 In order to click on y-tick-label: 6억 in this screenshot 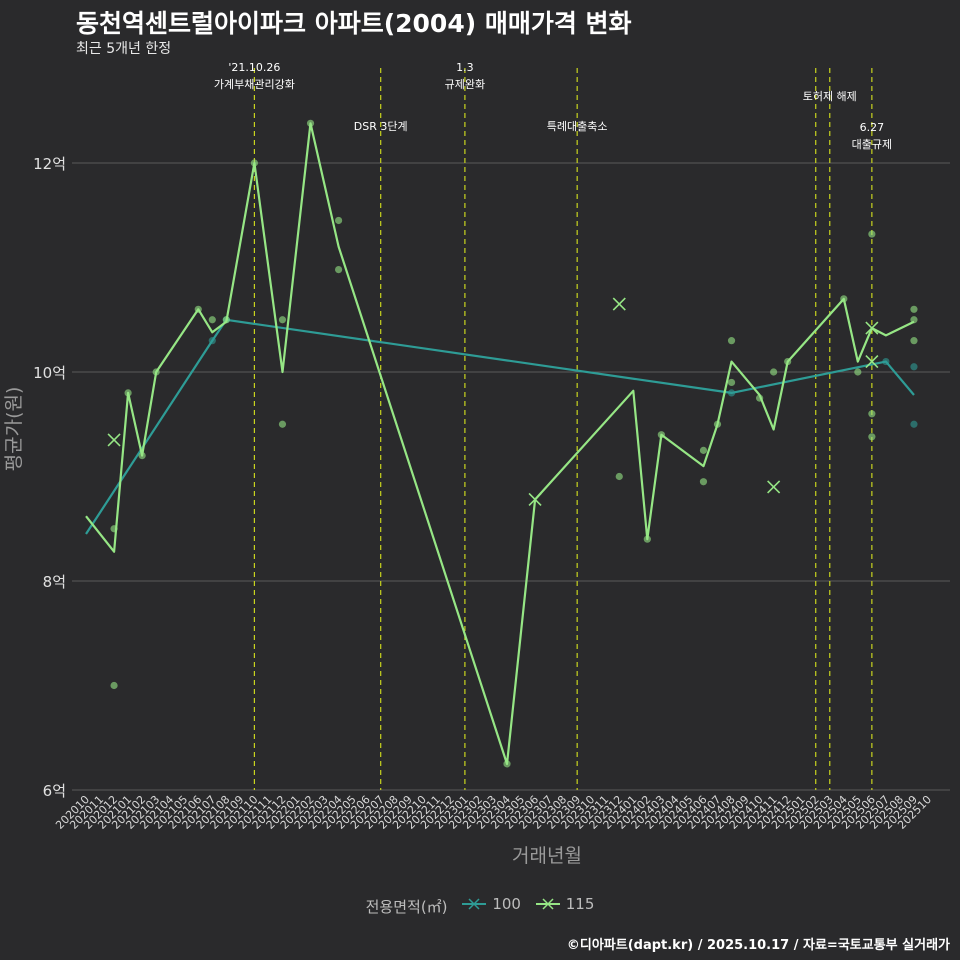, I will do `click(54, 791)`.